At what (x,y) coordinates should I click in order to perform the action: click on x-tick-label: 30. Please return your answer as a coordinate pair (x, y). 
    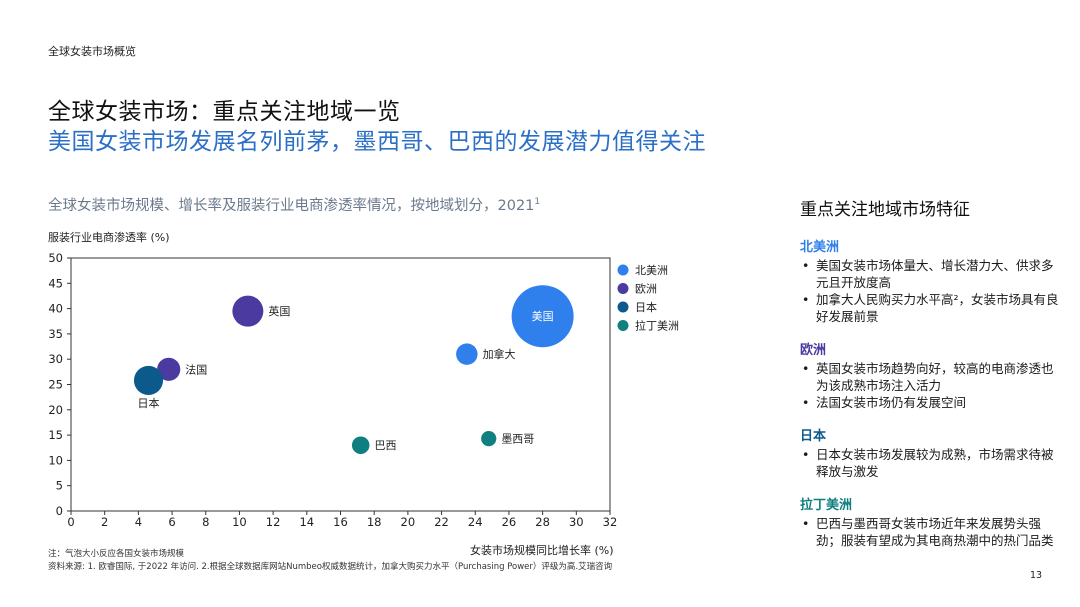
    Looking at the image, I should click on (576, 522).